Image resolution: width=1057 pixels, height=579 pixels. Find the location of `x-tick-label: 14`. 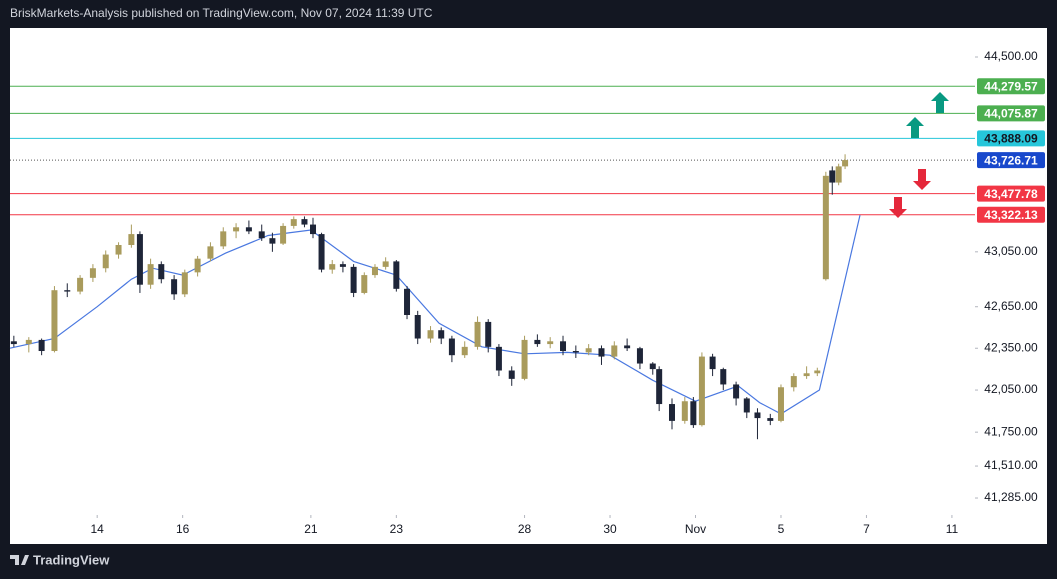

x-tick-label: 14 is located at coordinates (98, 529).